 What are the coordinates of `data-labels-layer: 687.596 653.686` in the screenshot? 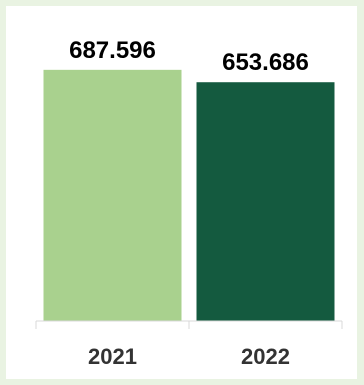 It's located at (189, 56).